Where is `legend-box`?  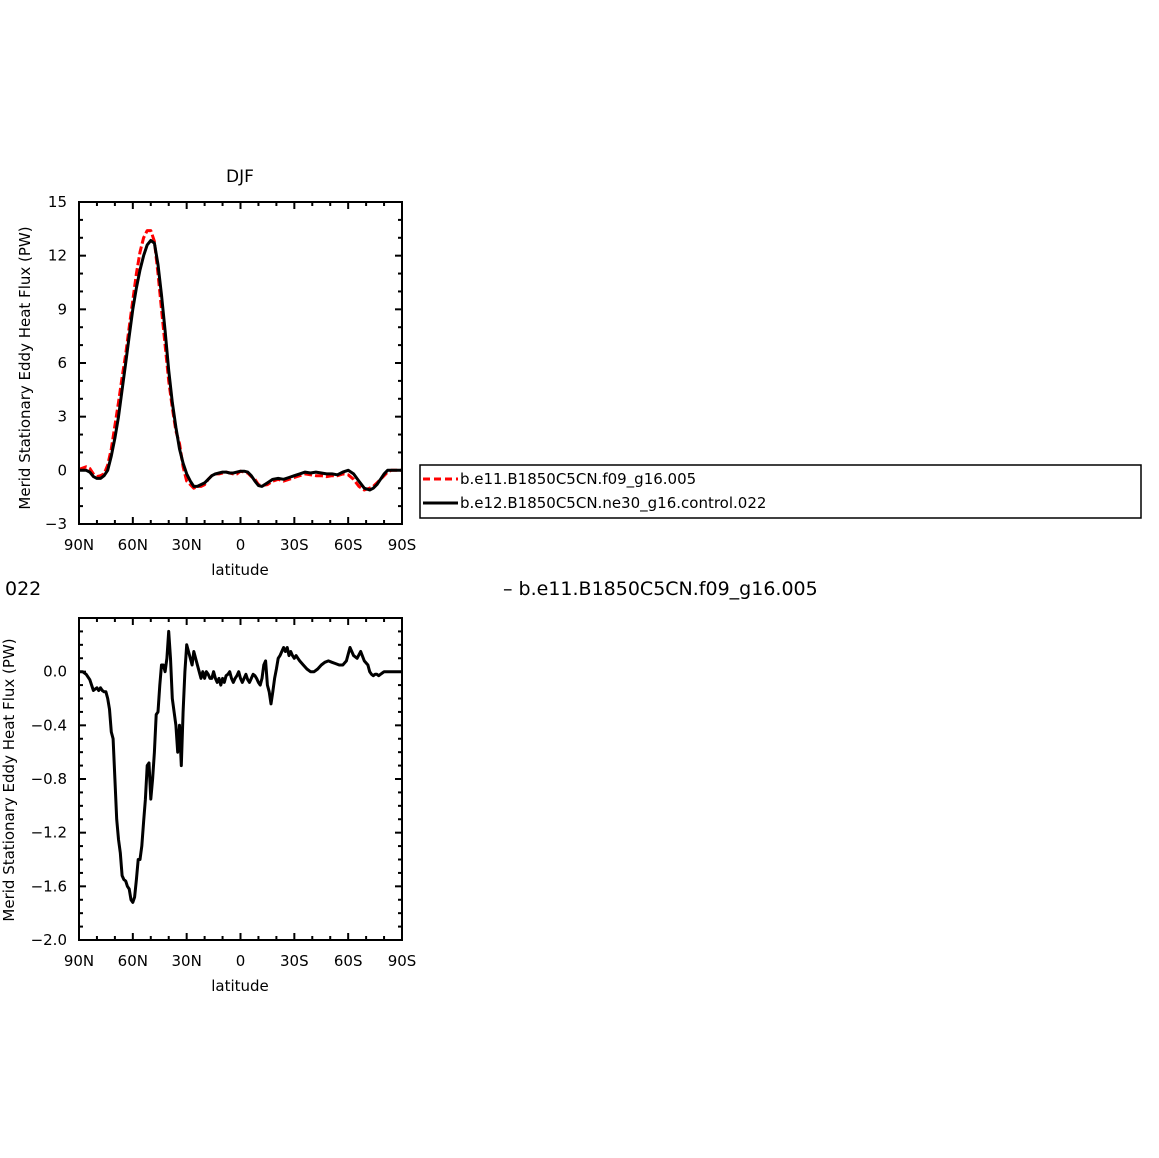
legend-box is located at coordinates (780, 491).